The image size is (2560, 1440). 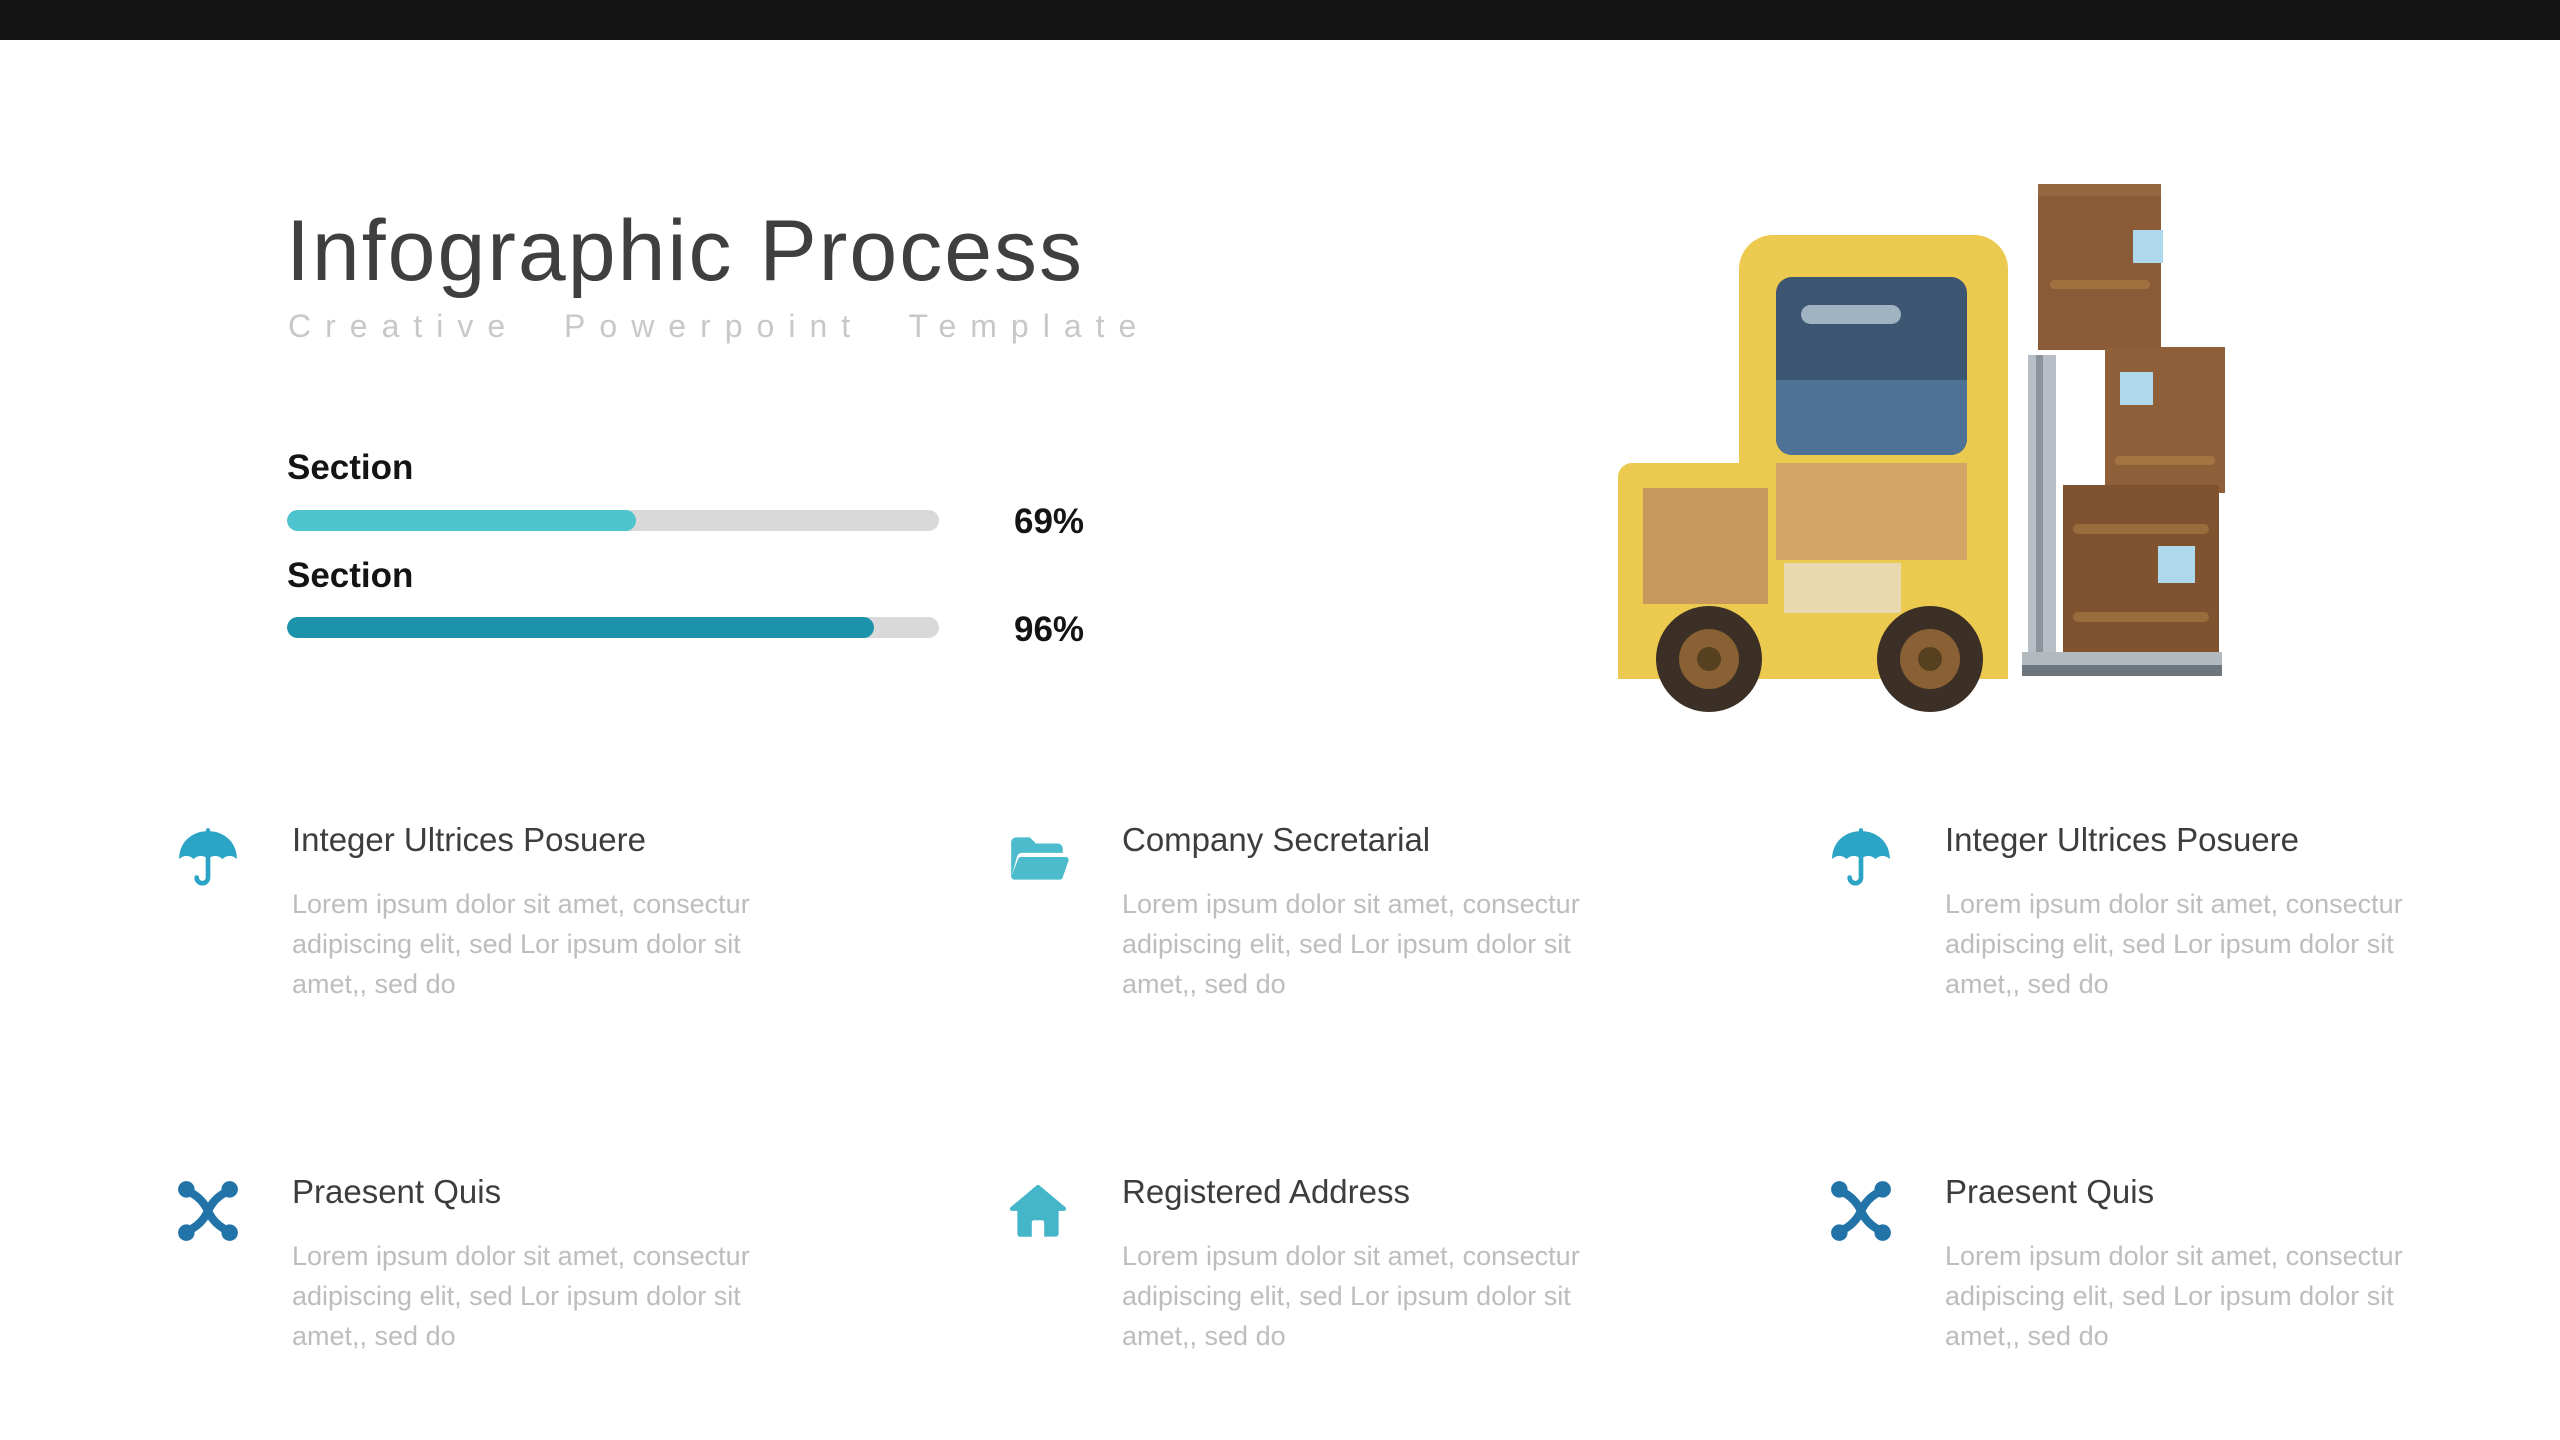 I want to click on forklift-illustration, so click(x=1924, y=444).